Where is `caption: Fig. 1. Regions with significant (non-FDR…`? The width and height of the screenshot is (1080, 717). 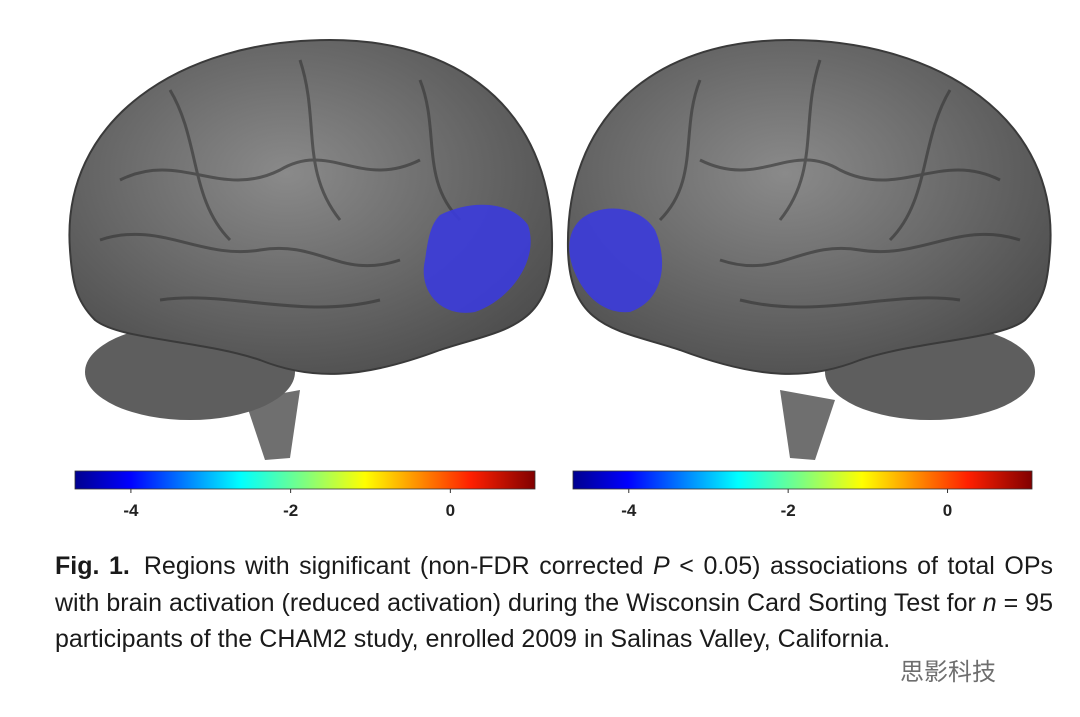 caption: Fig. 1. Regions with significant (non-FDR… is located at coordinates (554, 603).